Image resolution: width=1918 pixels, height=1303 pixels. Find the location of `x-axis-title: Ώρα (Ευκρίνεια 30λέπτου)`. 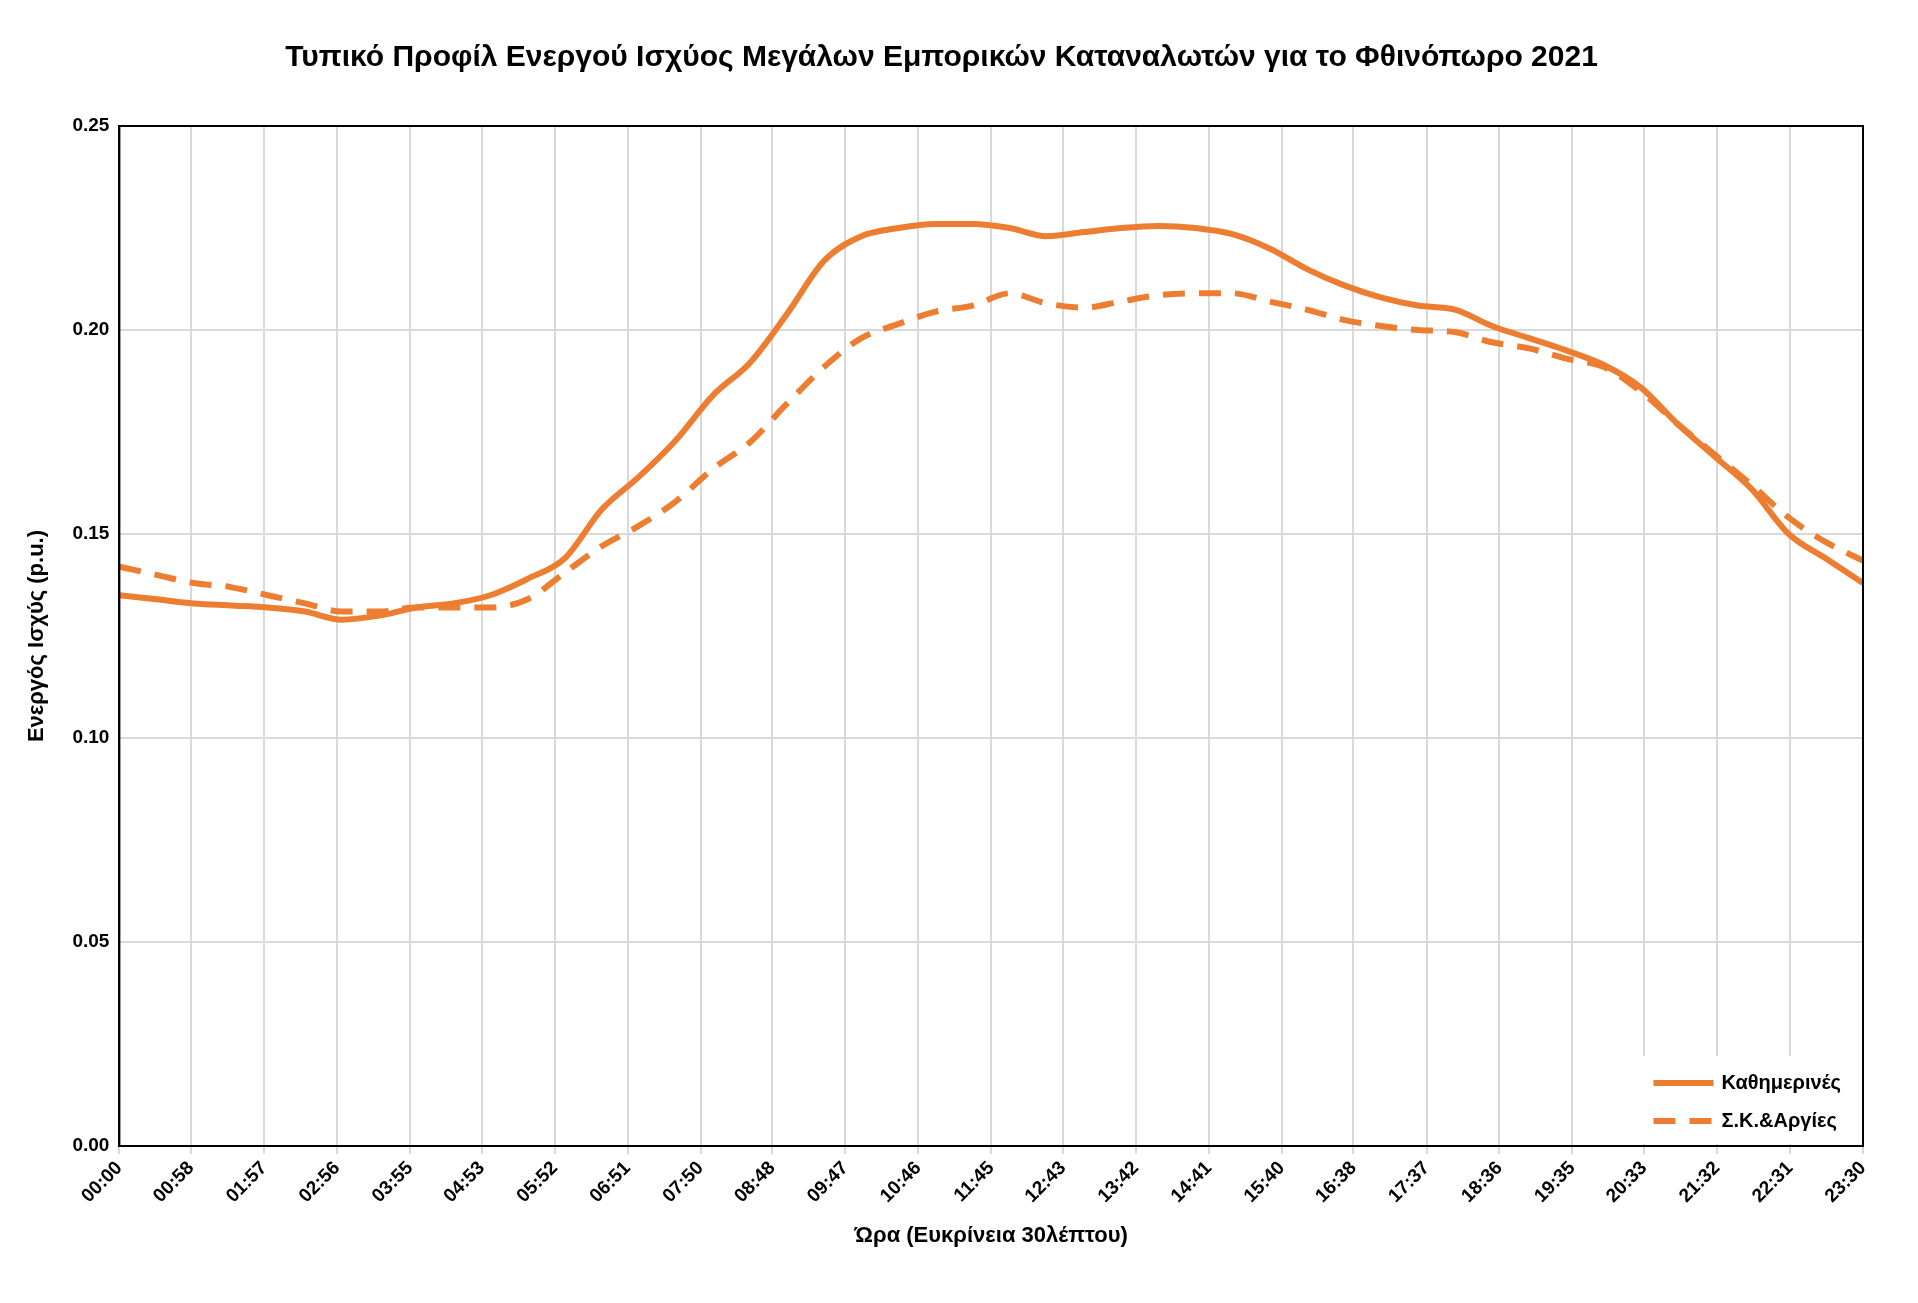

x-axis-title: Ώρα (Ευκρίνεια 30λέπτου) is located at coordinates (990, 1234).